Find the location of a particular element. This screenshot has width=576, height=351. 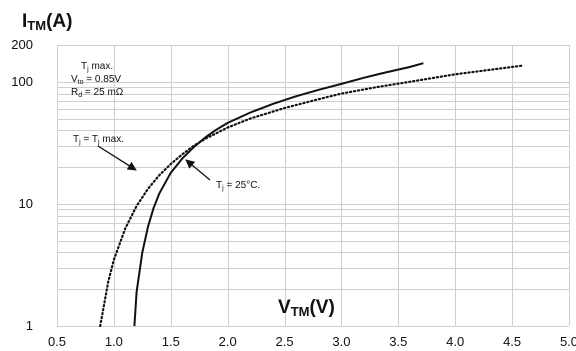

x-tick-label-8: 4.5 is located at coordinates (512, 341).